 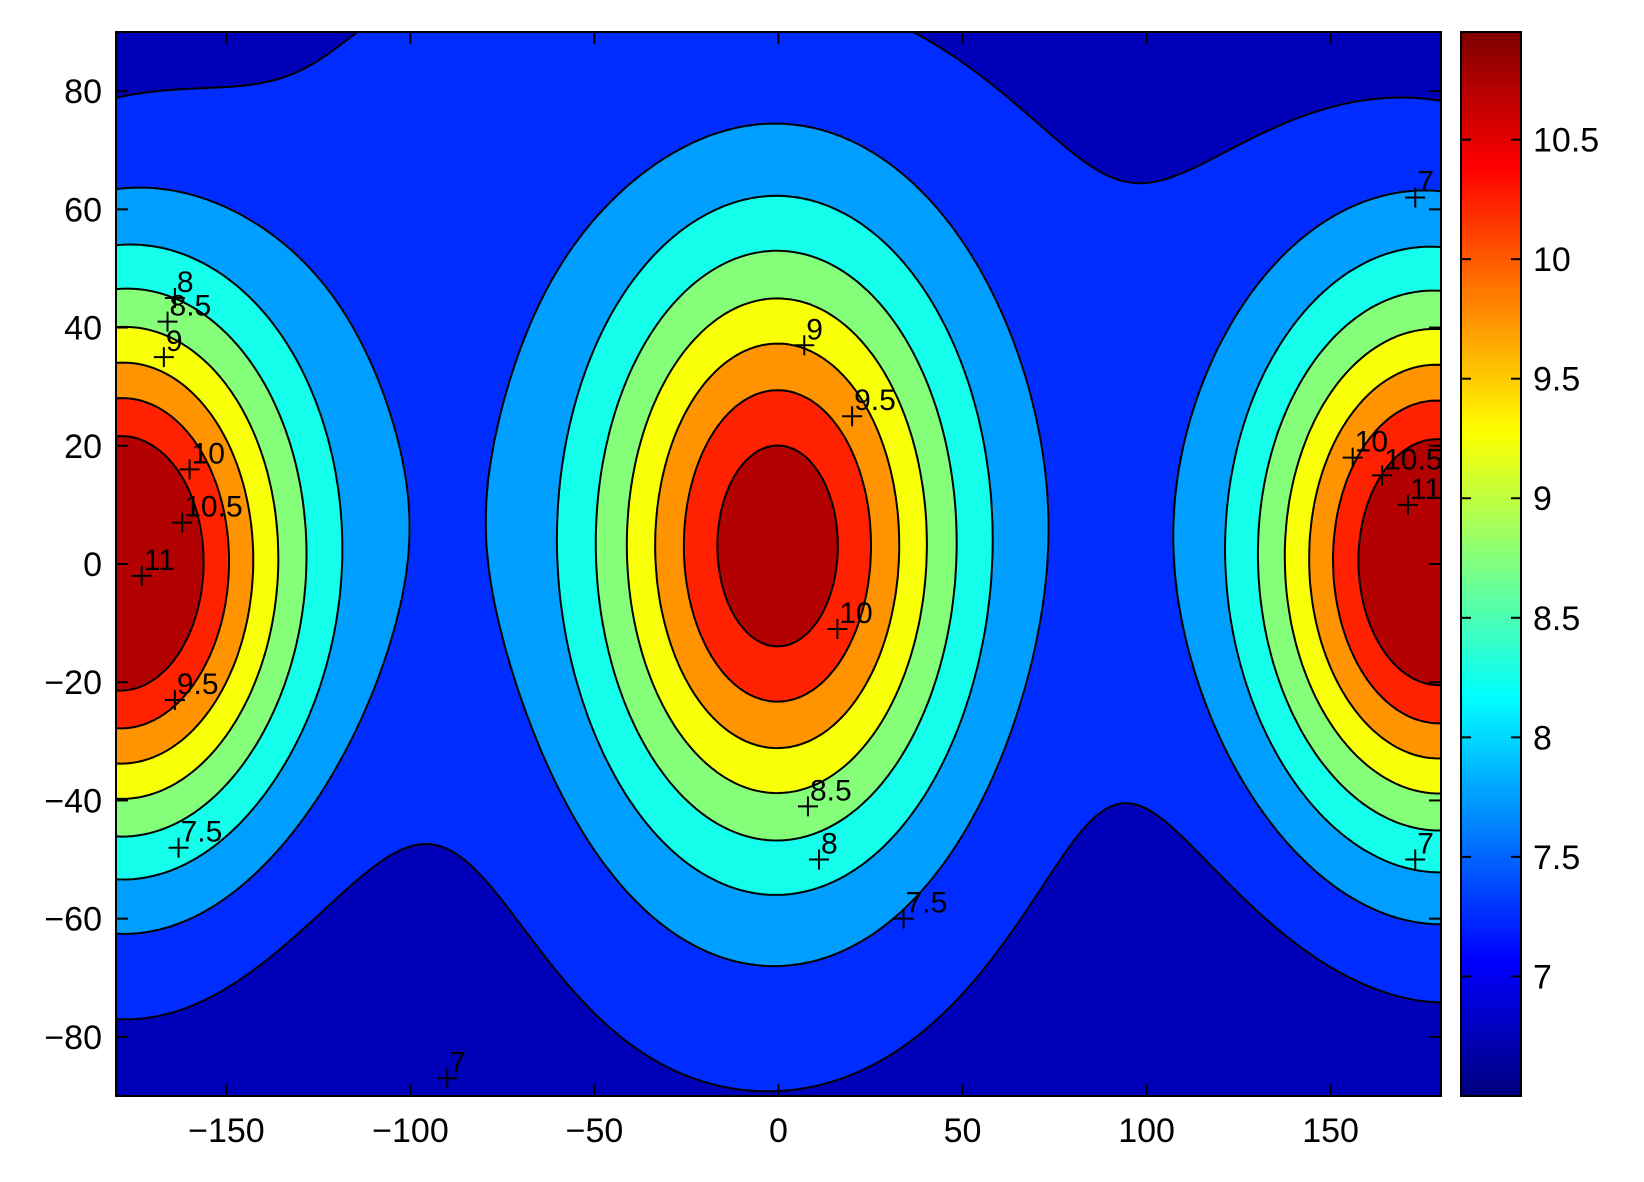 I want to click on colorbar-tick-label: 7, so click(x=1542, y=977).